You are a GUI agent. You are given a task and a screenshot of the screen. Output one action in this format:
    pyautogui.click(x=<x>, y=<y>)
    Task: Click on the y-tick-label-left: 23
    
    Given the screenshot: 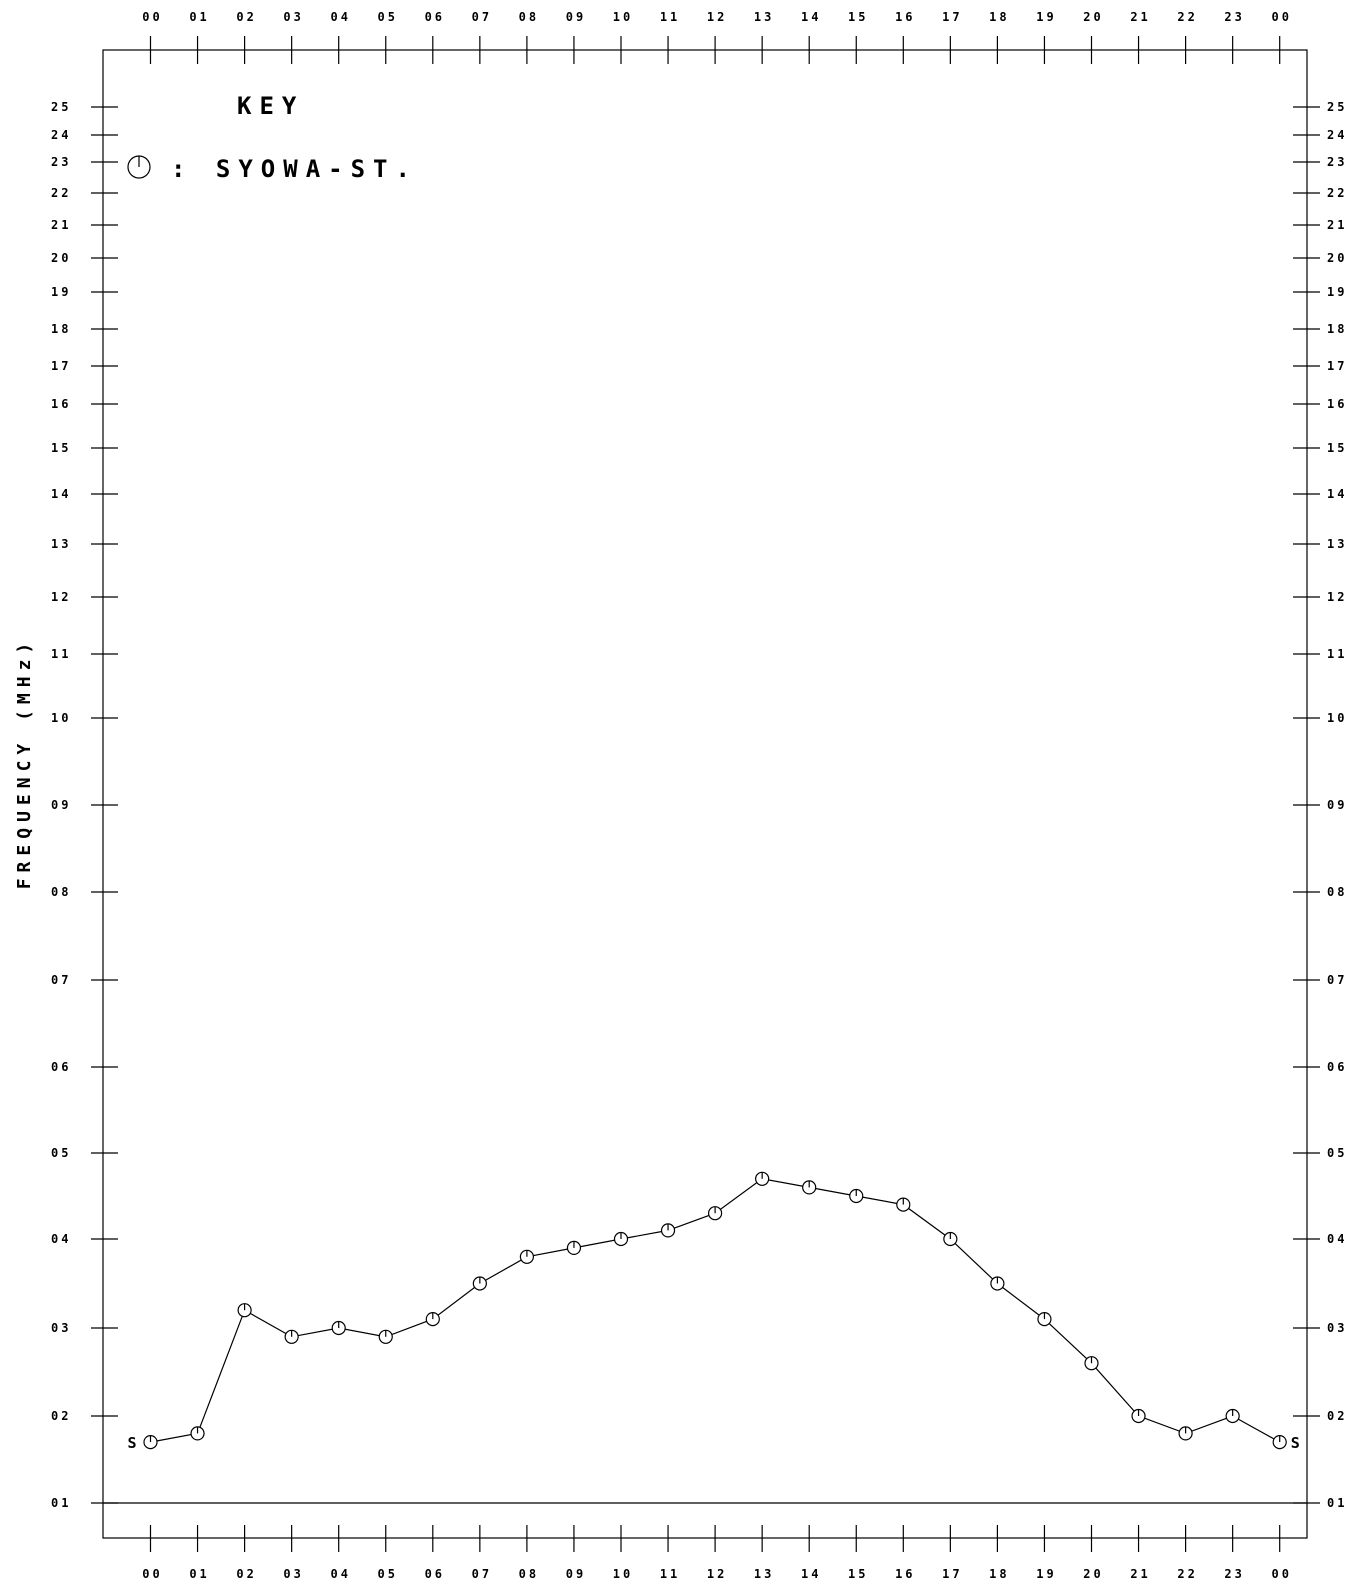 What is the action you would take?
    pyautogui.click(x=61, y=162)
    